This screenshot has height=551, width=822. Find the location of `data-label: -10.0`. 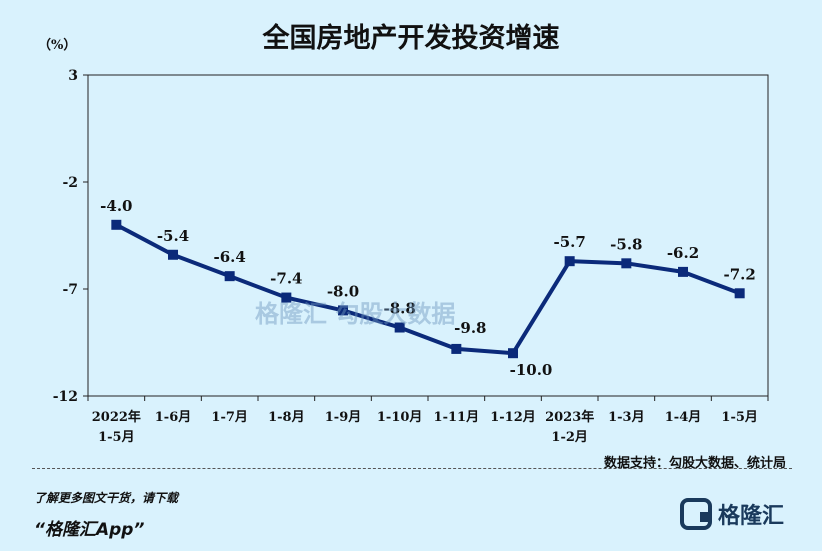

data-label: -10.0 is located at coordinates (531, 370).